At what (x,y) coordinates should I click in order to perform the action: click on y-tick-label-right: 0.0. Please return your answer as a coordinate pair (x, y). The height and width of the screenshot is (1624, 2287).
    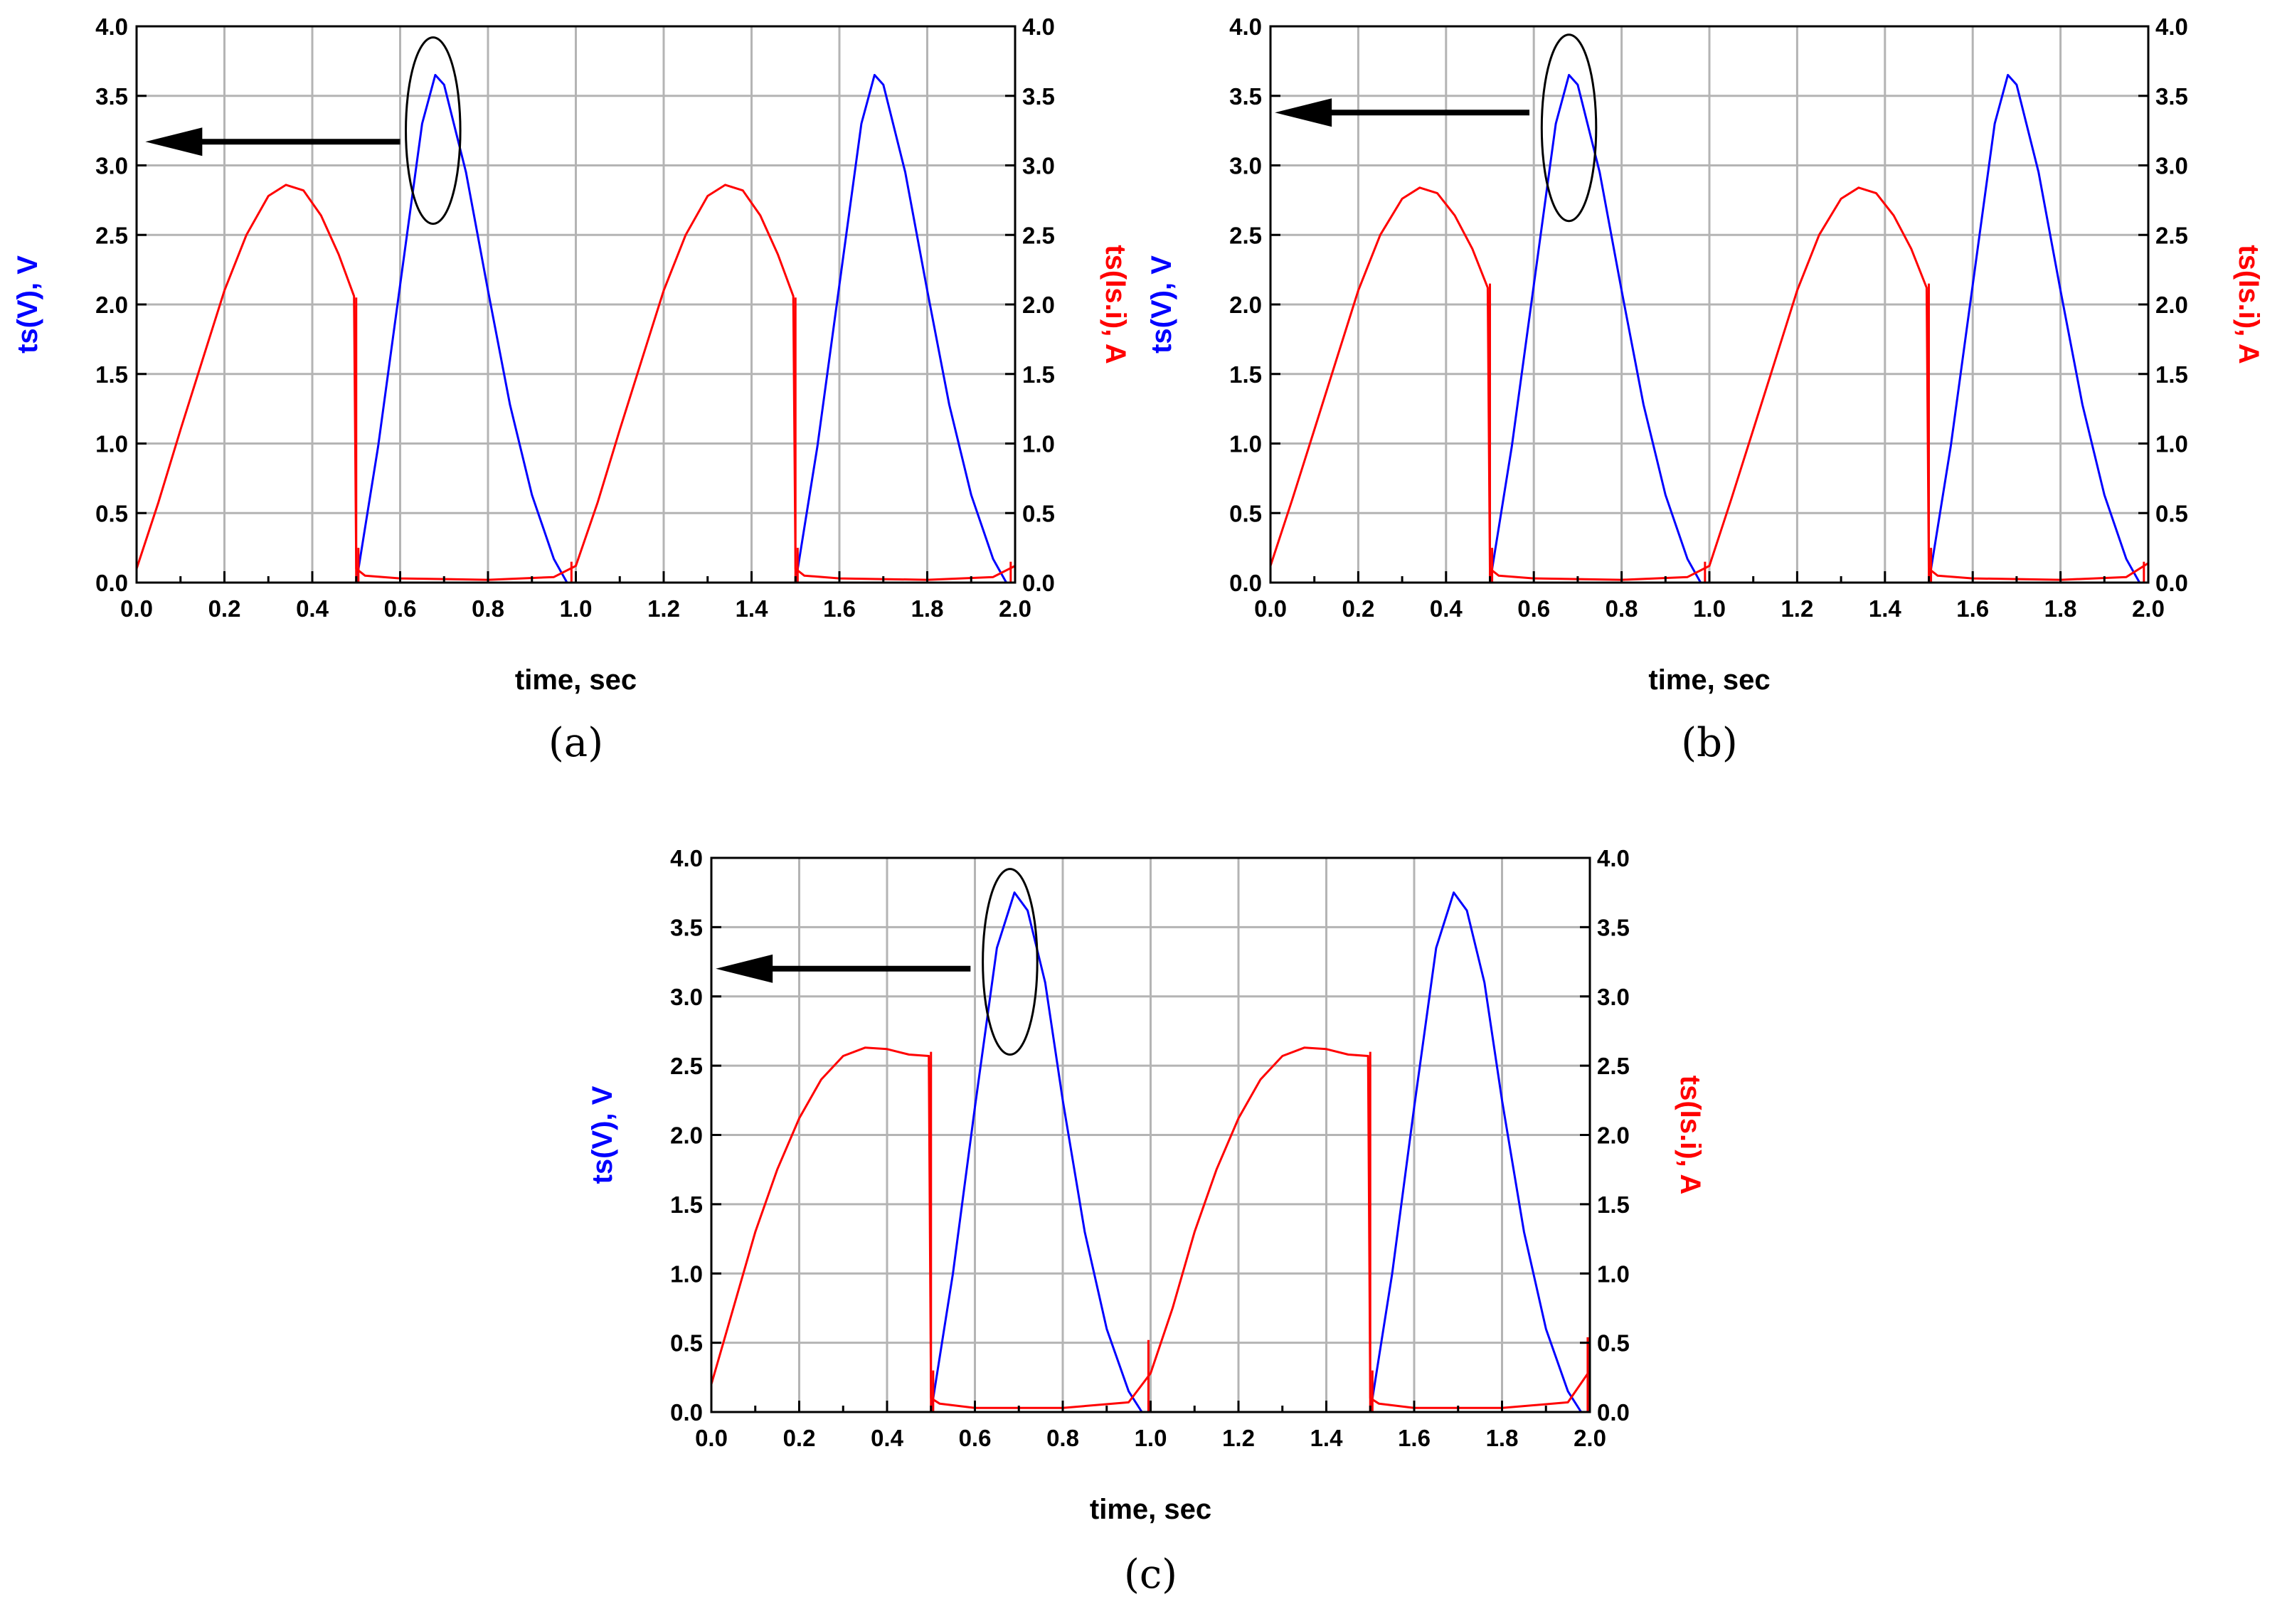
    Looking at the image, I should click on (1613, 1412).